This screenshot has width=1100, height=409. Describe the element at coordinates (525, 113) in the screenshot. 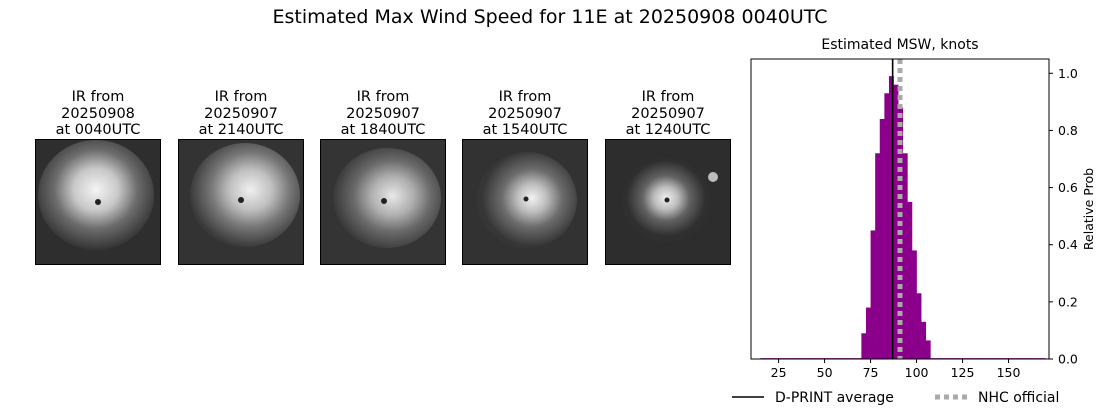

I see `ir-caption: IR from 20250907 at 1540UTC` at that location.